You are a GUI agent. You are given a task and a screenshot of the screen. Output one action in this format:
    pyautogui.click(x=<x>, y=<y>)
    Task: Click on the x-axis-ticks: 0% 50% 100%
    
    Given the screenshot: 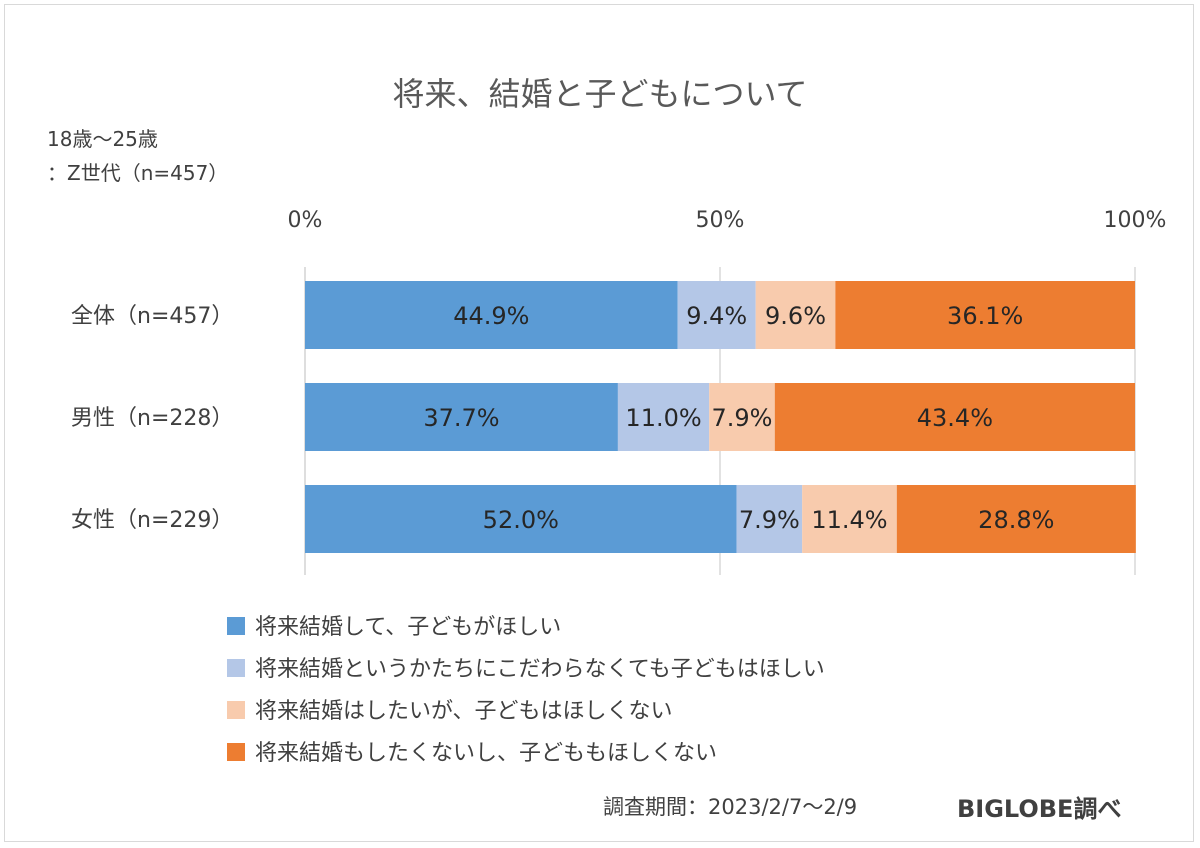 What is the action you would take?
    pyautogui.click(x=727, y=220)
    